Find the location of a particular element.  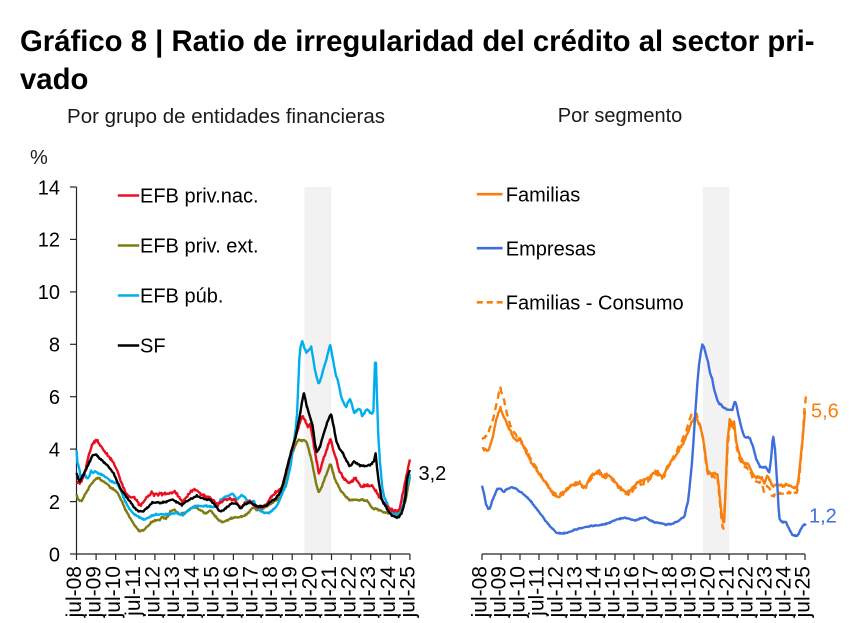

svg-text: 5,6 is located at coordinates (825, 412).